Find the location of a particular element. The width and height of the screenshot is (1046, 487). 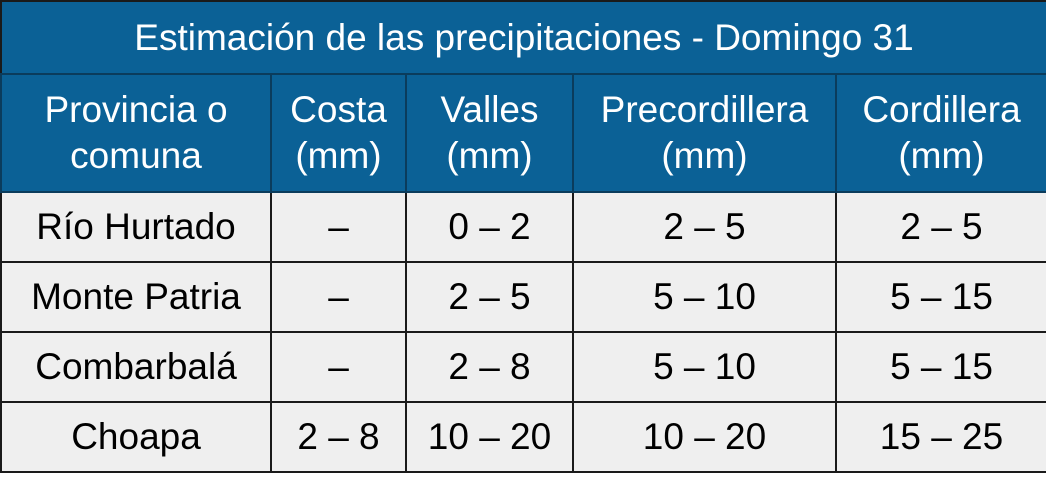

table-row: Choapa 2 – 8 10 – 20 10 – 20 15 – 25 is located at coordinates (523, 437).